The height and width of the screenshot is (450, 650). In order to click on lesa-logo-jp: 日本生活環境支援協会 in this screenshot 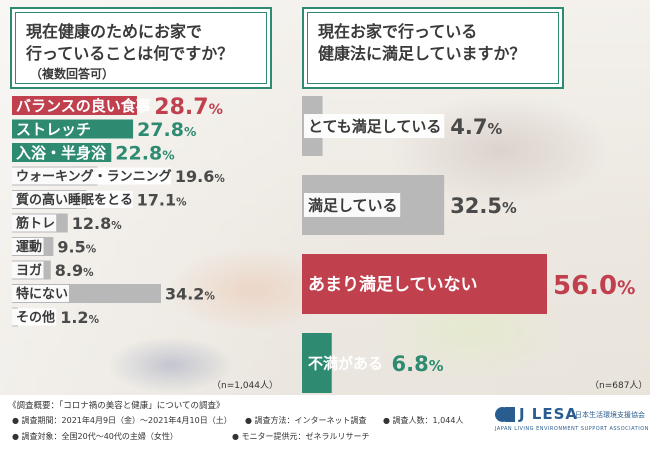, I will do `click(610, 415)`.